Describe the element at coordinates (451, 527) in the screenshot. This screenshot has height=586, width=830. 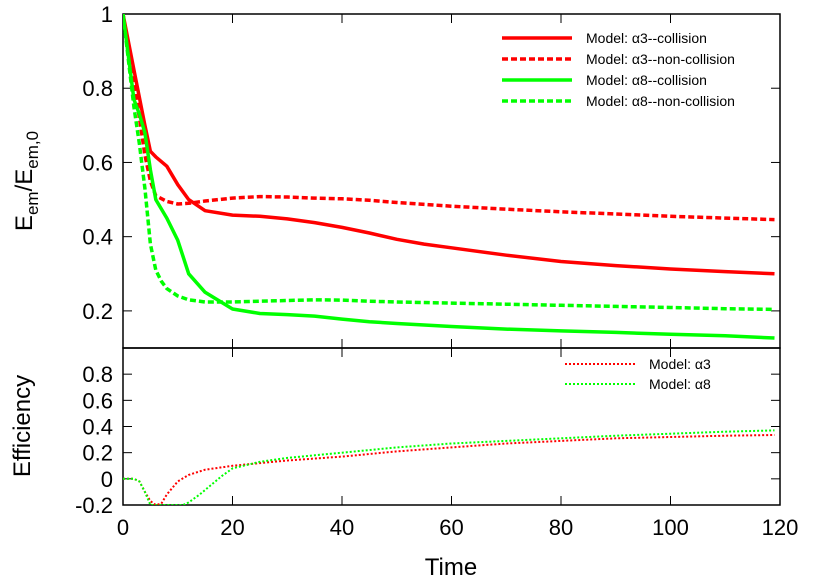
I see `x-tick-label: 60` at that location.